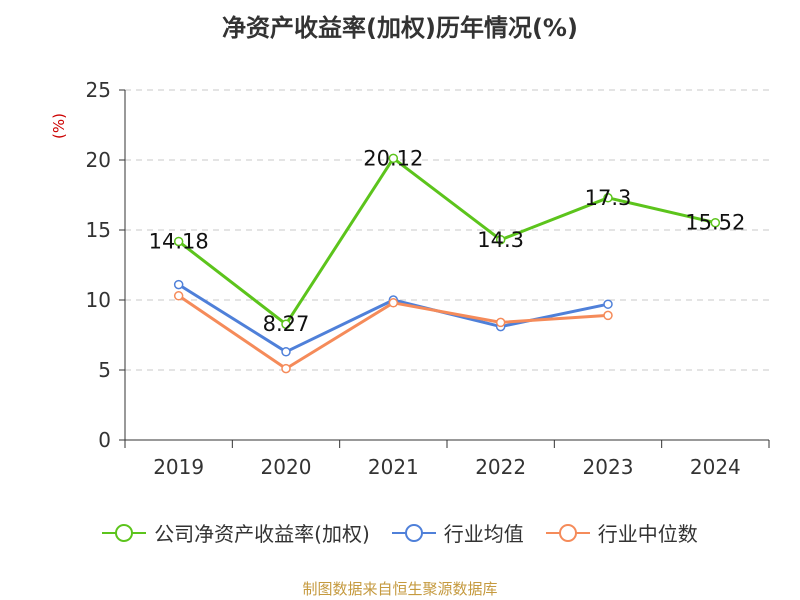 Image resolution: width=800 pixels, height=600 pixels. Describe the element at coordinates (567, 532) in the screenshot. I see `legend-marker-industry-median` at that location.